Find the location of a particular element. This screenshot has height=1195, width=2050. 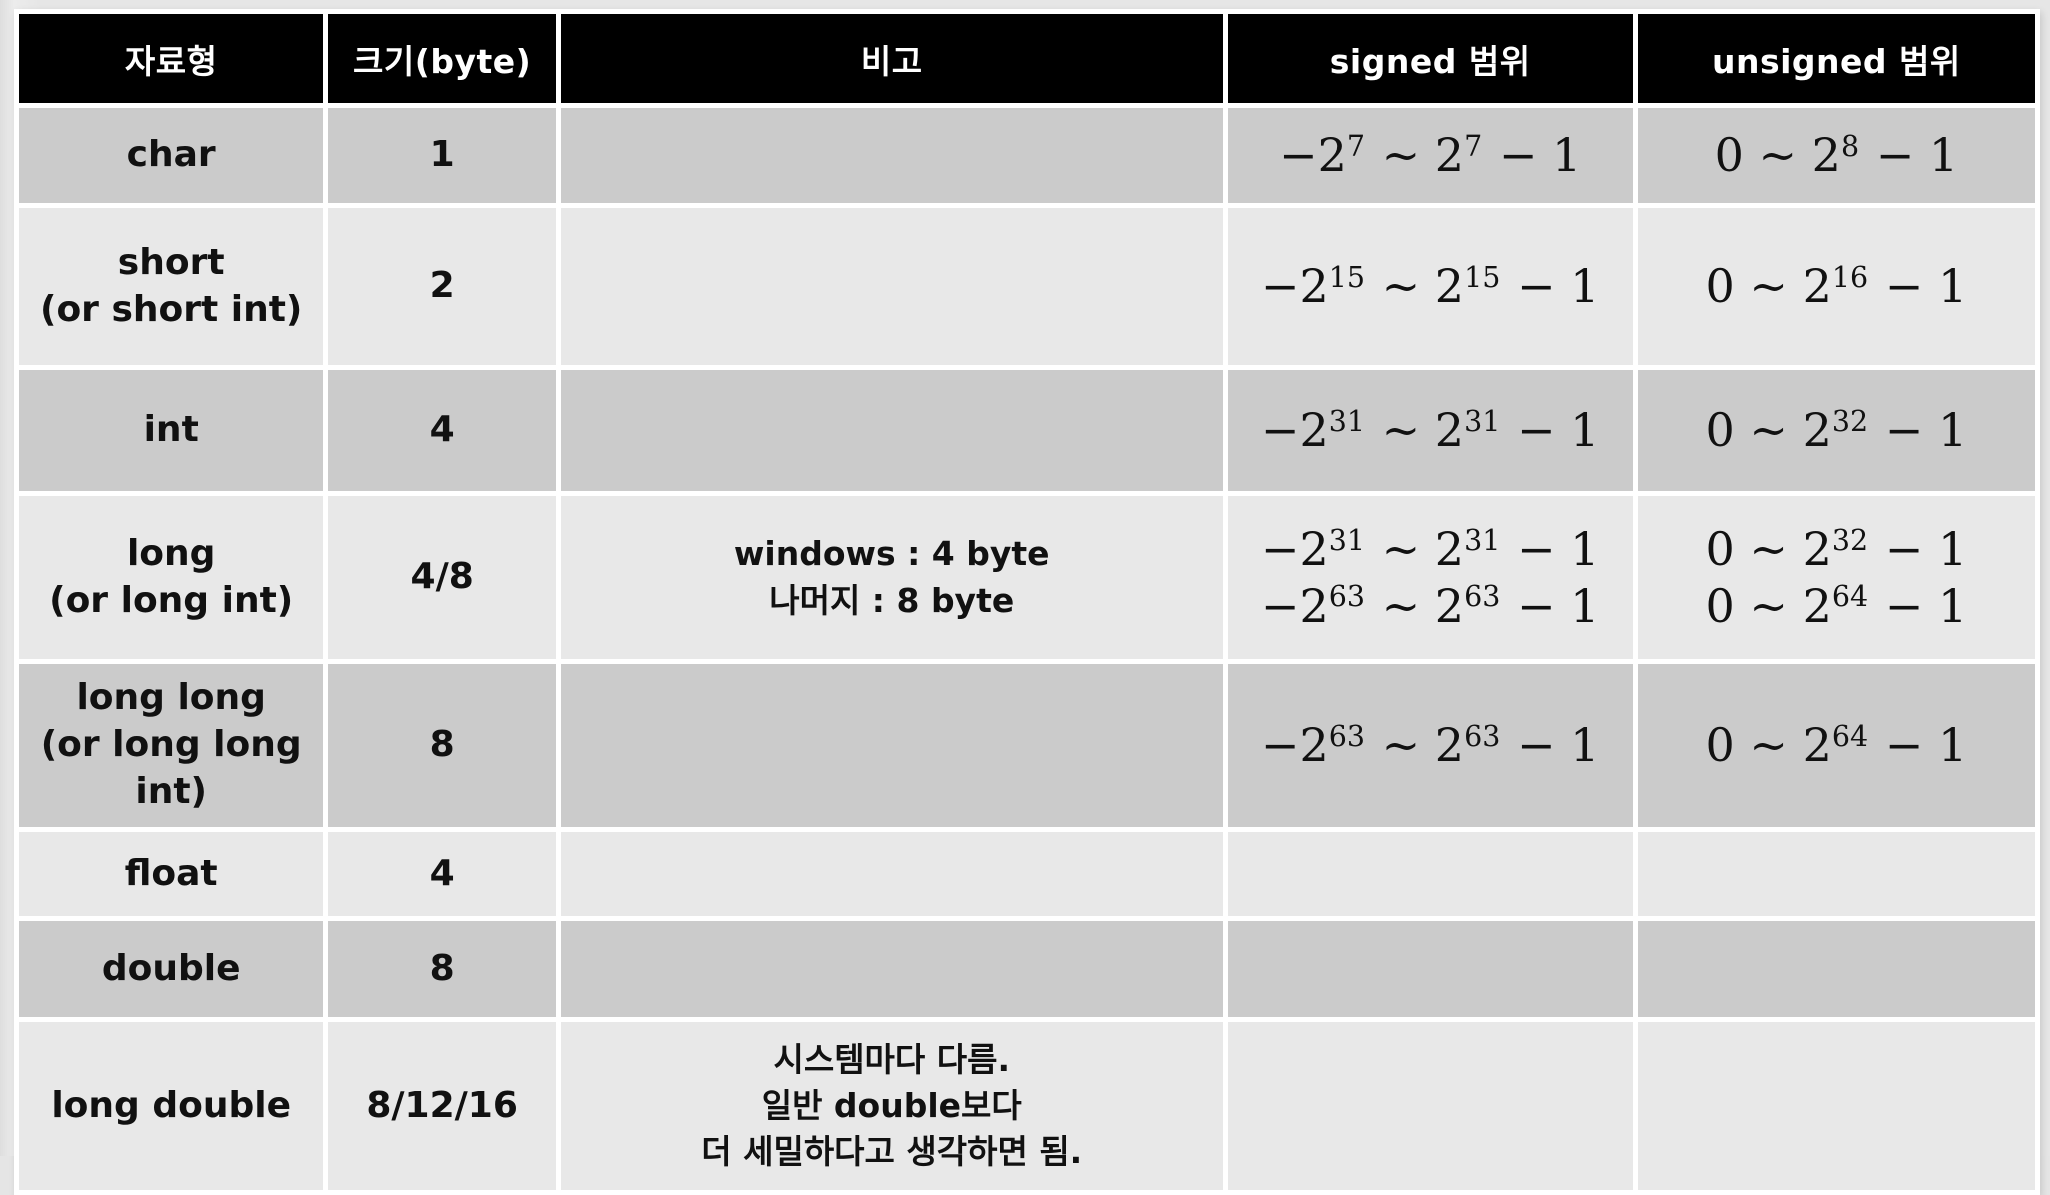

cell-type: double is located at coordinates (171, 969).